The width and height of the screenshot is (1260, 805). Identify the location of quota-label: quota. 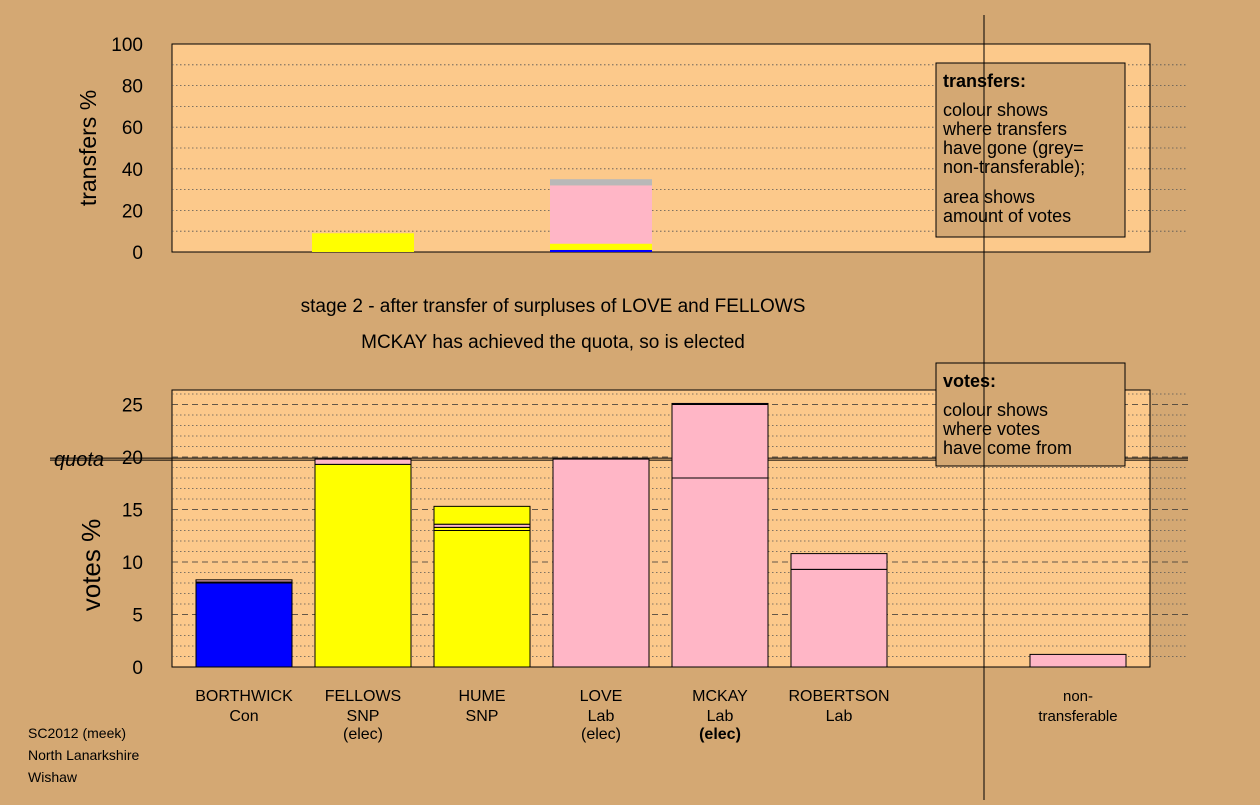
(79, 460).